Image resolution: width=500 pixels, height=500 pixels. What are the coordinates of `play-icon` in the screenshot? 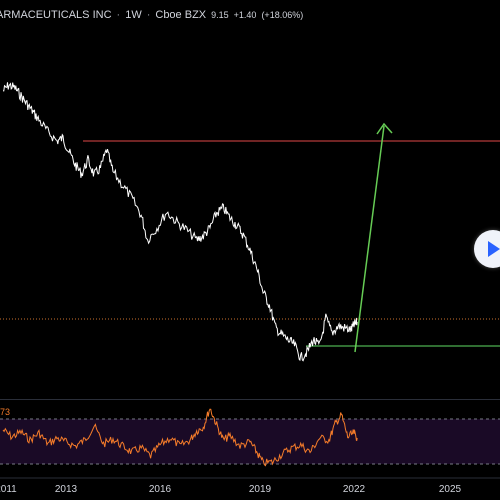 It's located at (494, 249).